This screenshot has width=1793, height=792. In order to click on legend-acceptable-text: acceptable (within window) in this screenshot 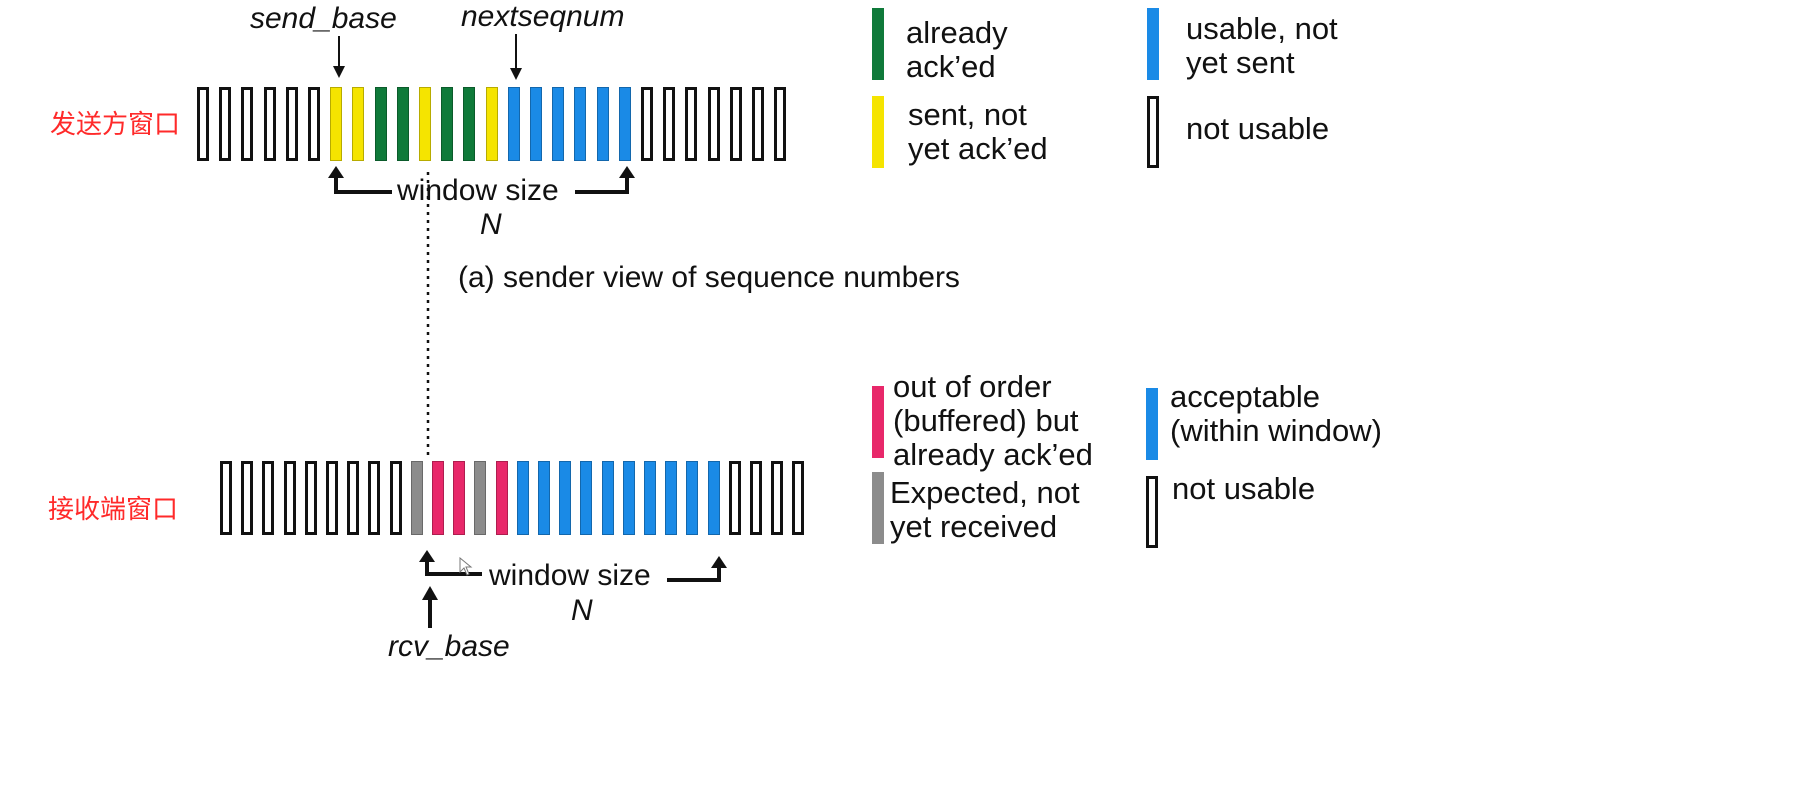, I will do `click(1276, 413)`.